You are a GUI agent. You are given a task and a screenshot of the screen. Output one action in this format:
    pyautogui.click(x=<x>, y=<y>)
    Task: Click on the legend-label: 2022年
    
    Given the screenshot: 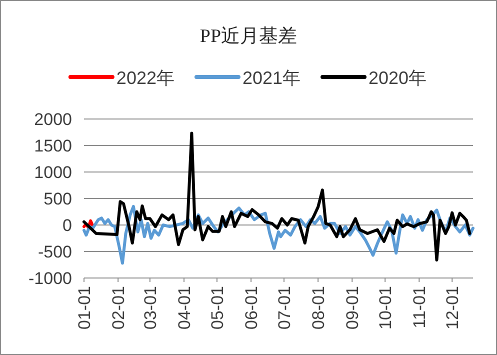 What is the action you would take?
    pyautogui.click(x=145, y=78)
    